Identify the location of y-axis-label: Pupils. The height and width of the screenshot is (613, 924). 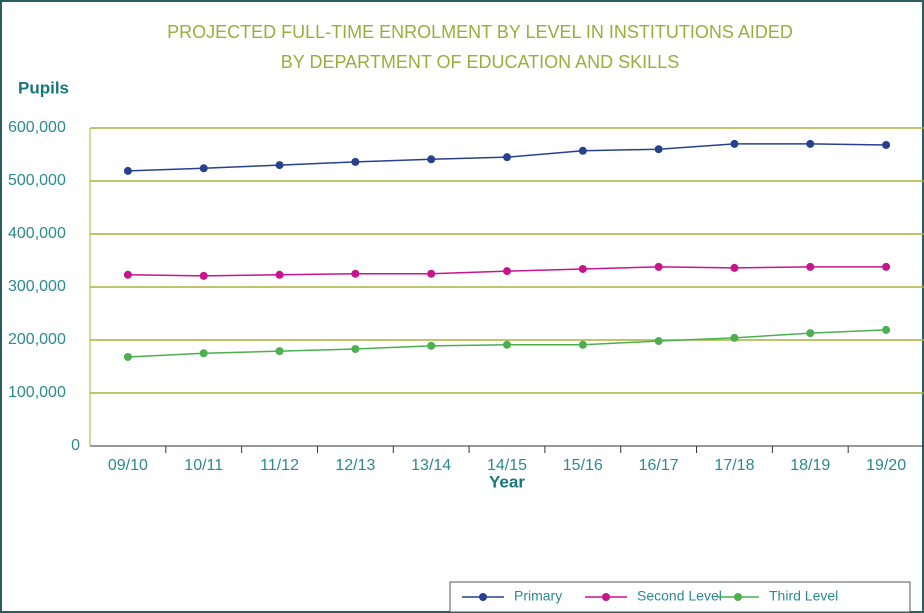
(43, 87).